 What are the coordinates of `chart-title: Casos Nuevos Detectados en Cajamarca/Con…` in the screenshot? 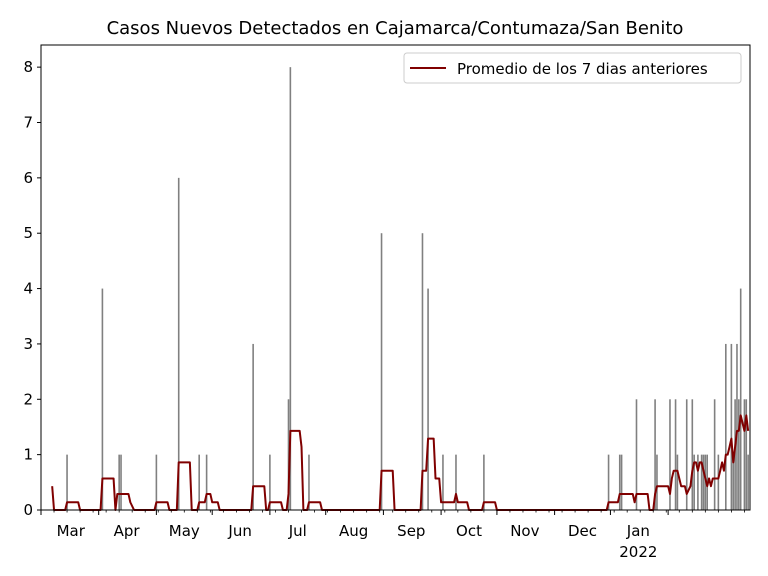 It's located at (395, 28).